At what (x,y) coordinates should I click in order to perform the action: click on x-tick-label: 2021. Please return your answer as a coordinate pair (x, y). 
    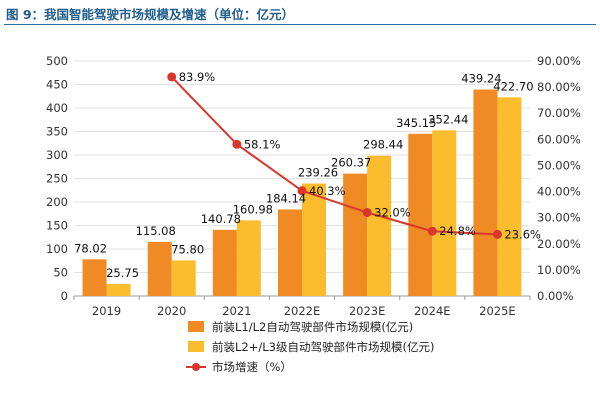
    Looking at the image, I should click on (236, 311).